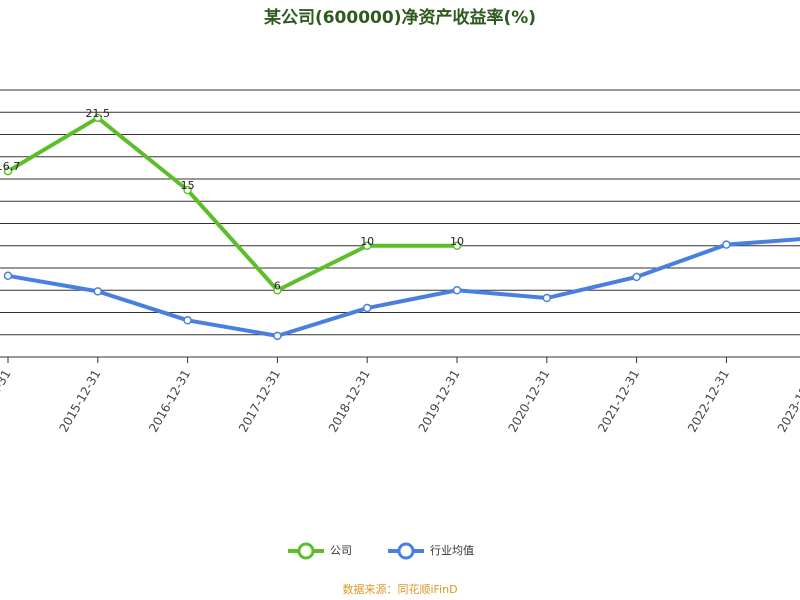  What do you see at coordinates (400, 17) in the screenshot?
I see `chart-title: 某公司(600000)净资产收益率(%)` at bounding box center [400, 17].